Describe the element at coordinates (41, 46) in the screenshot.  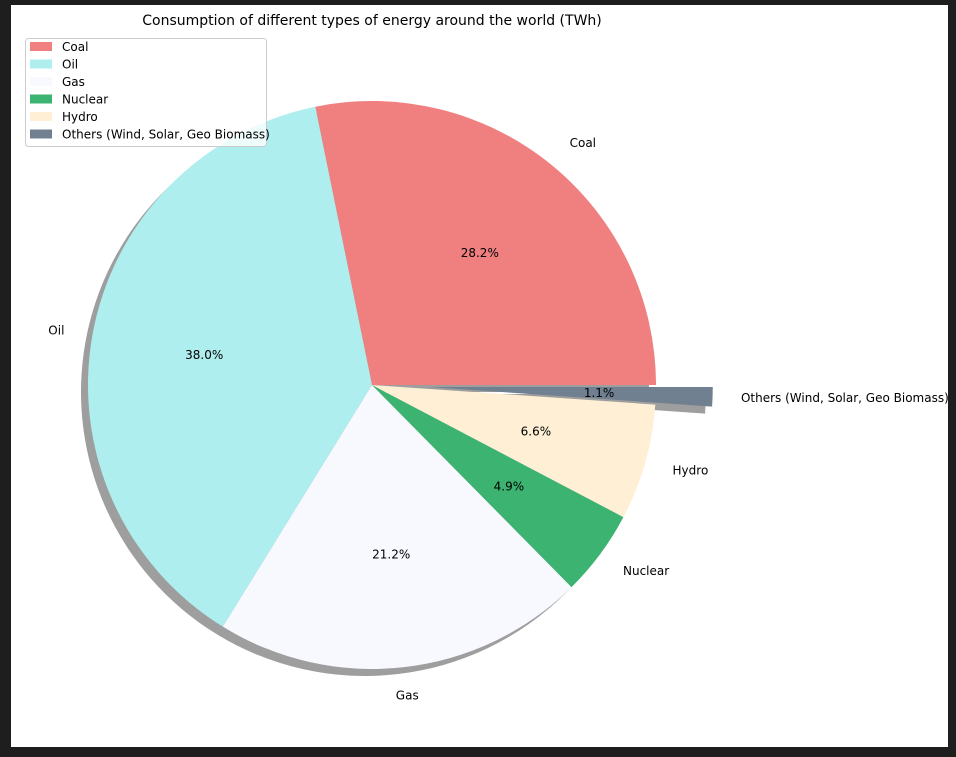
I see `legend-swatch-coal` at that location.